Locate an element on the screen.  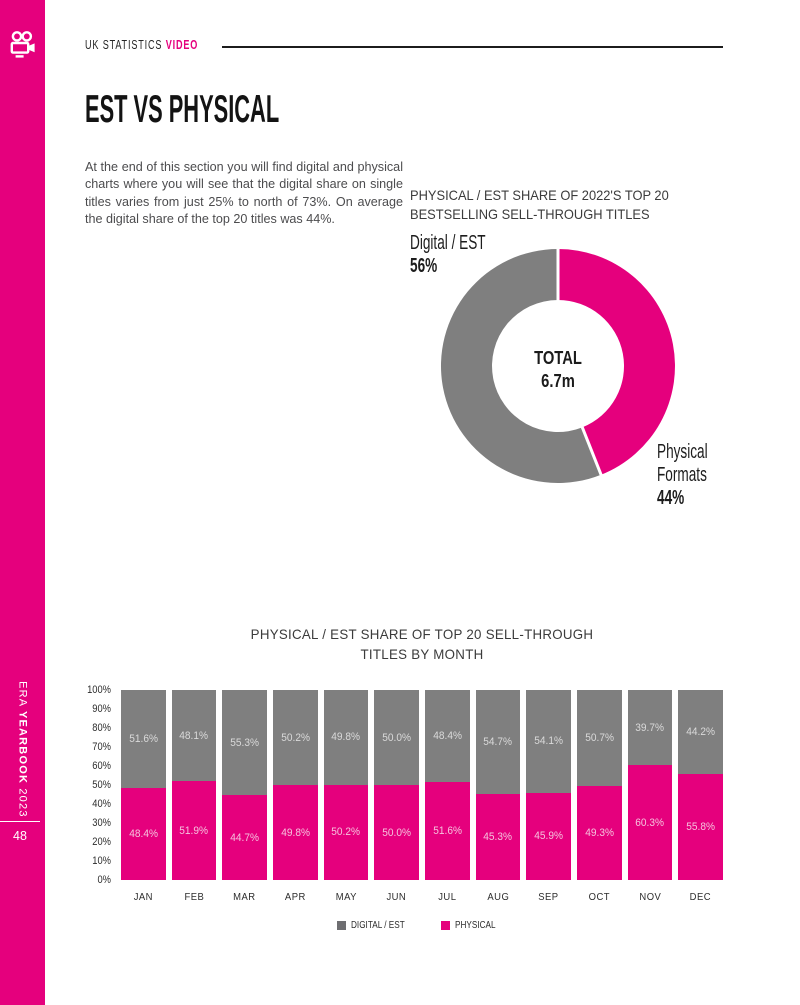
bar-segment-physical: 55.8% is located at coordinates (701, 826).